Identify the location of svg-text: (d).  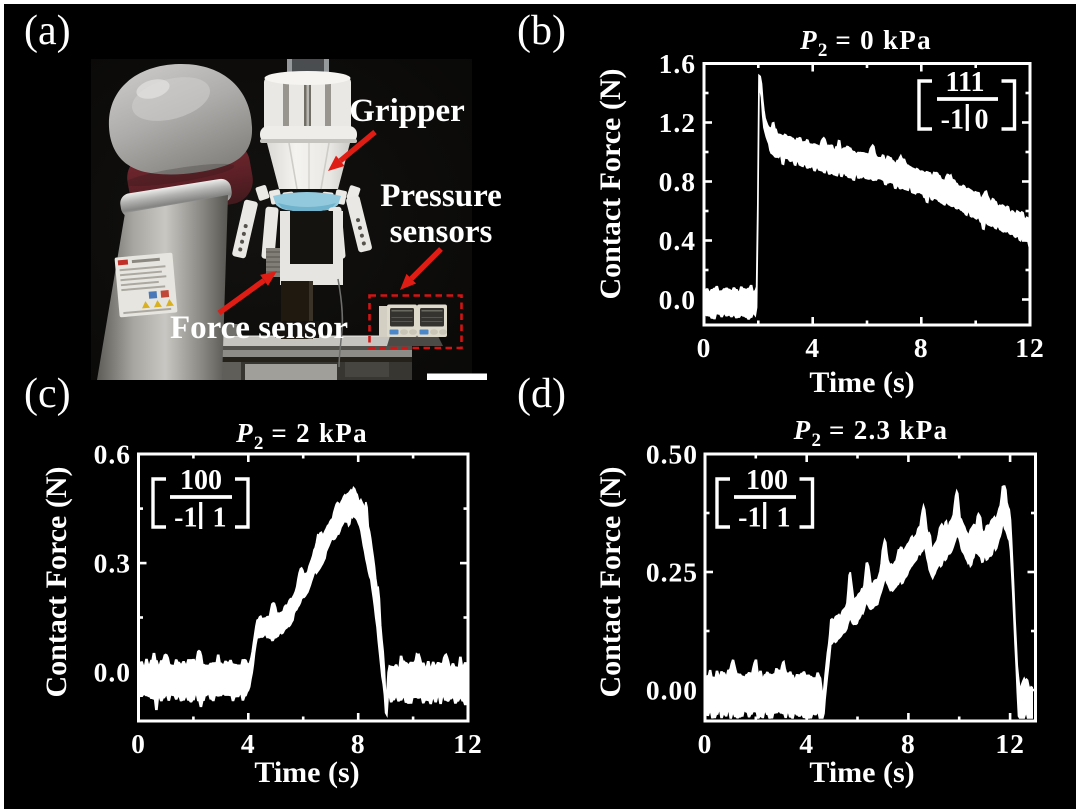
(541, 394).